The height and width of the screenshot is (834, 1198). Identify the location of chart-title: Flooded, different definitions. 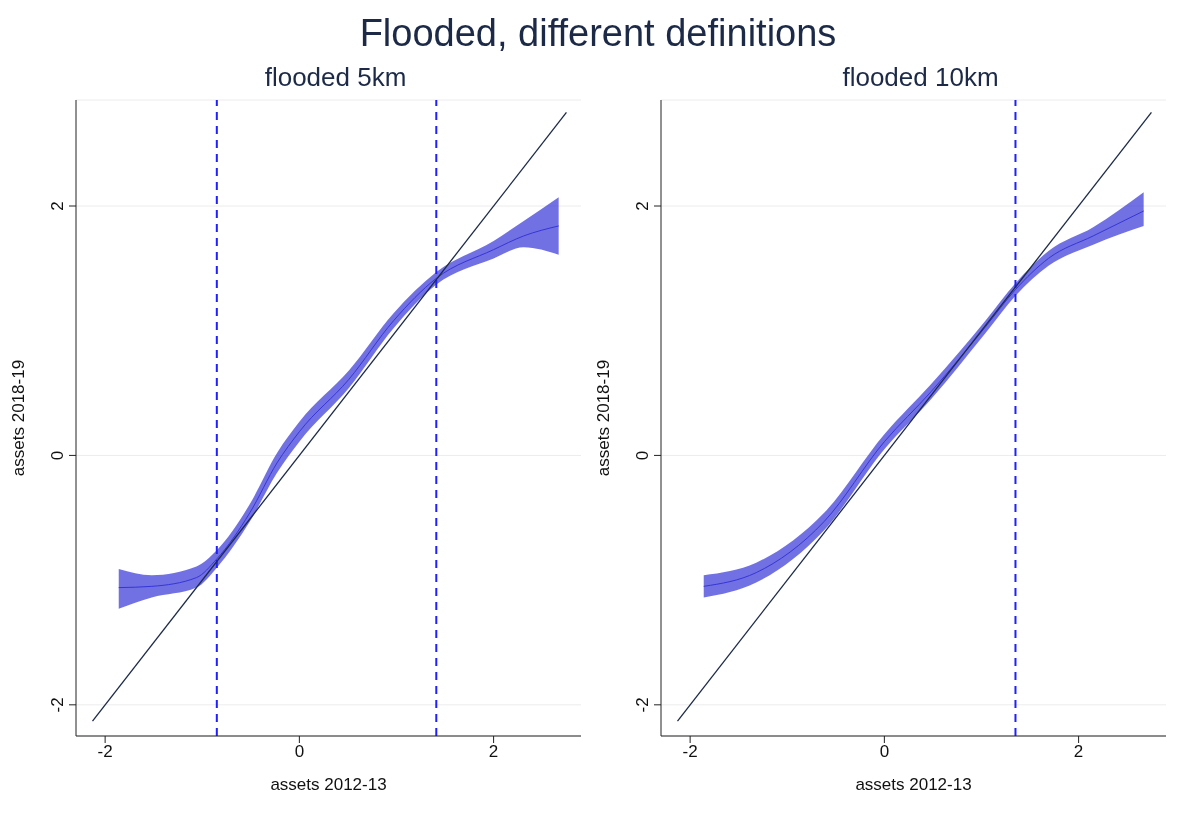
(598, 33).